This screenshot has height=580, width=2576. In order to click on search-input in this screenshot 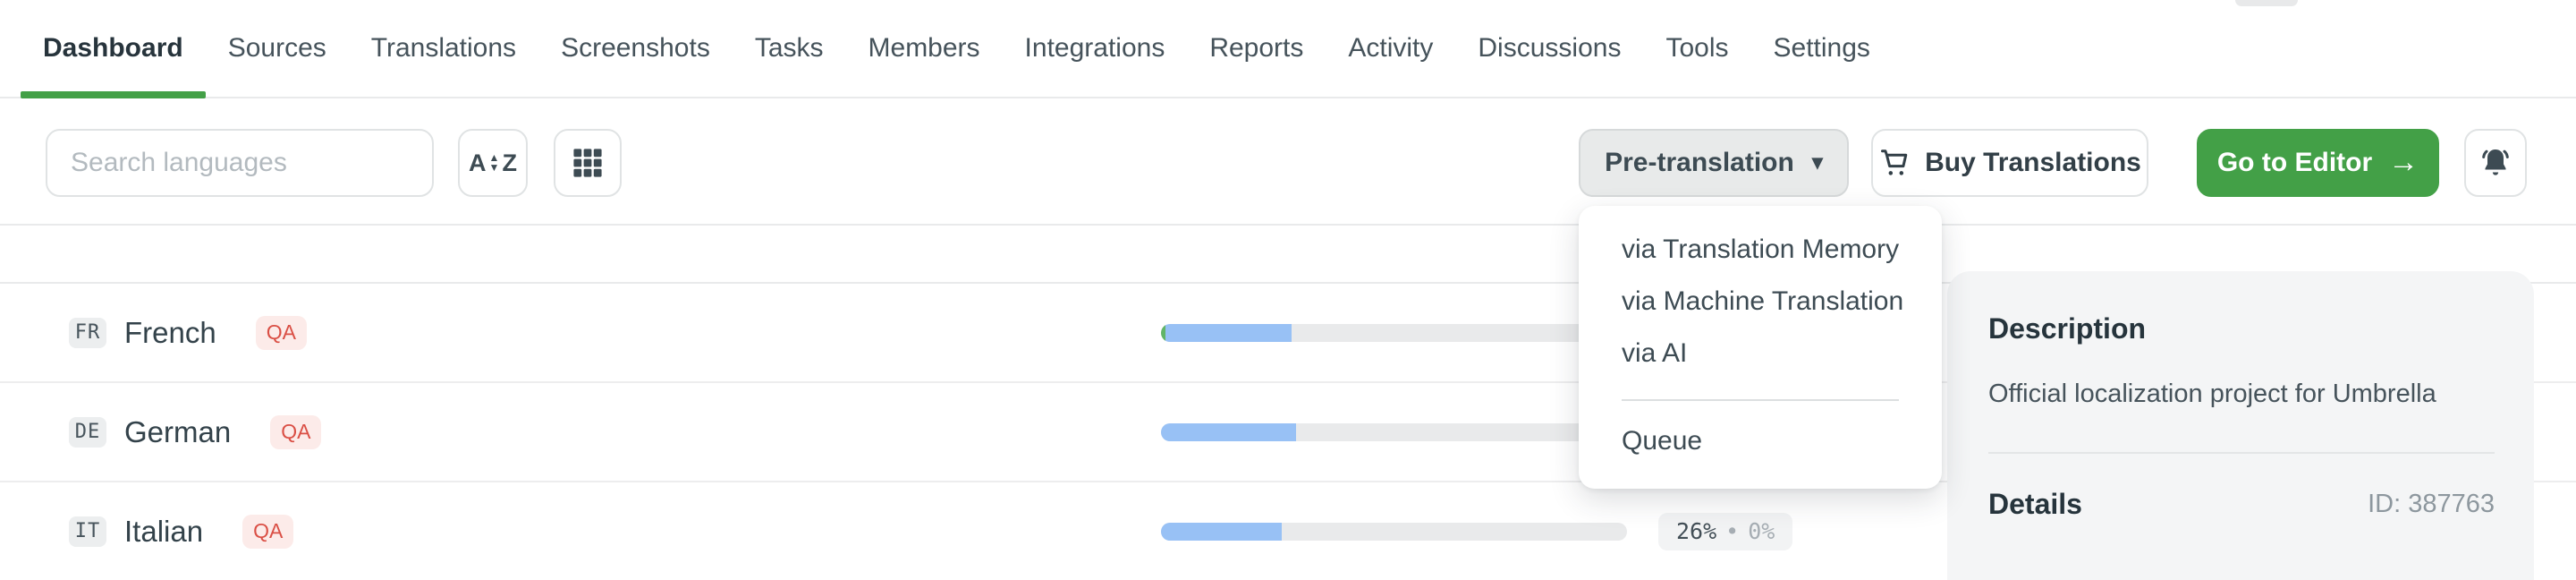, I will do `click(240, 163)`.